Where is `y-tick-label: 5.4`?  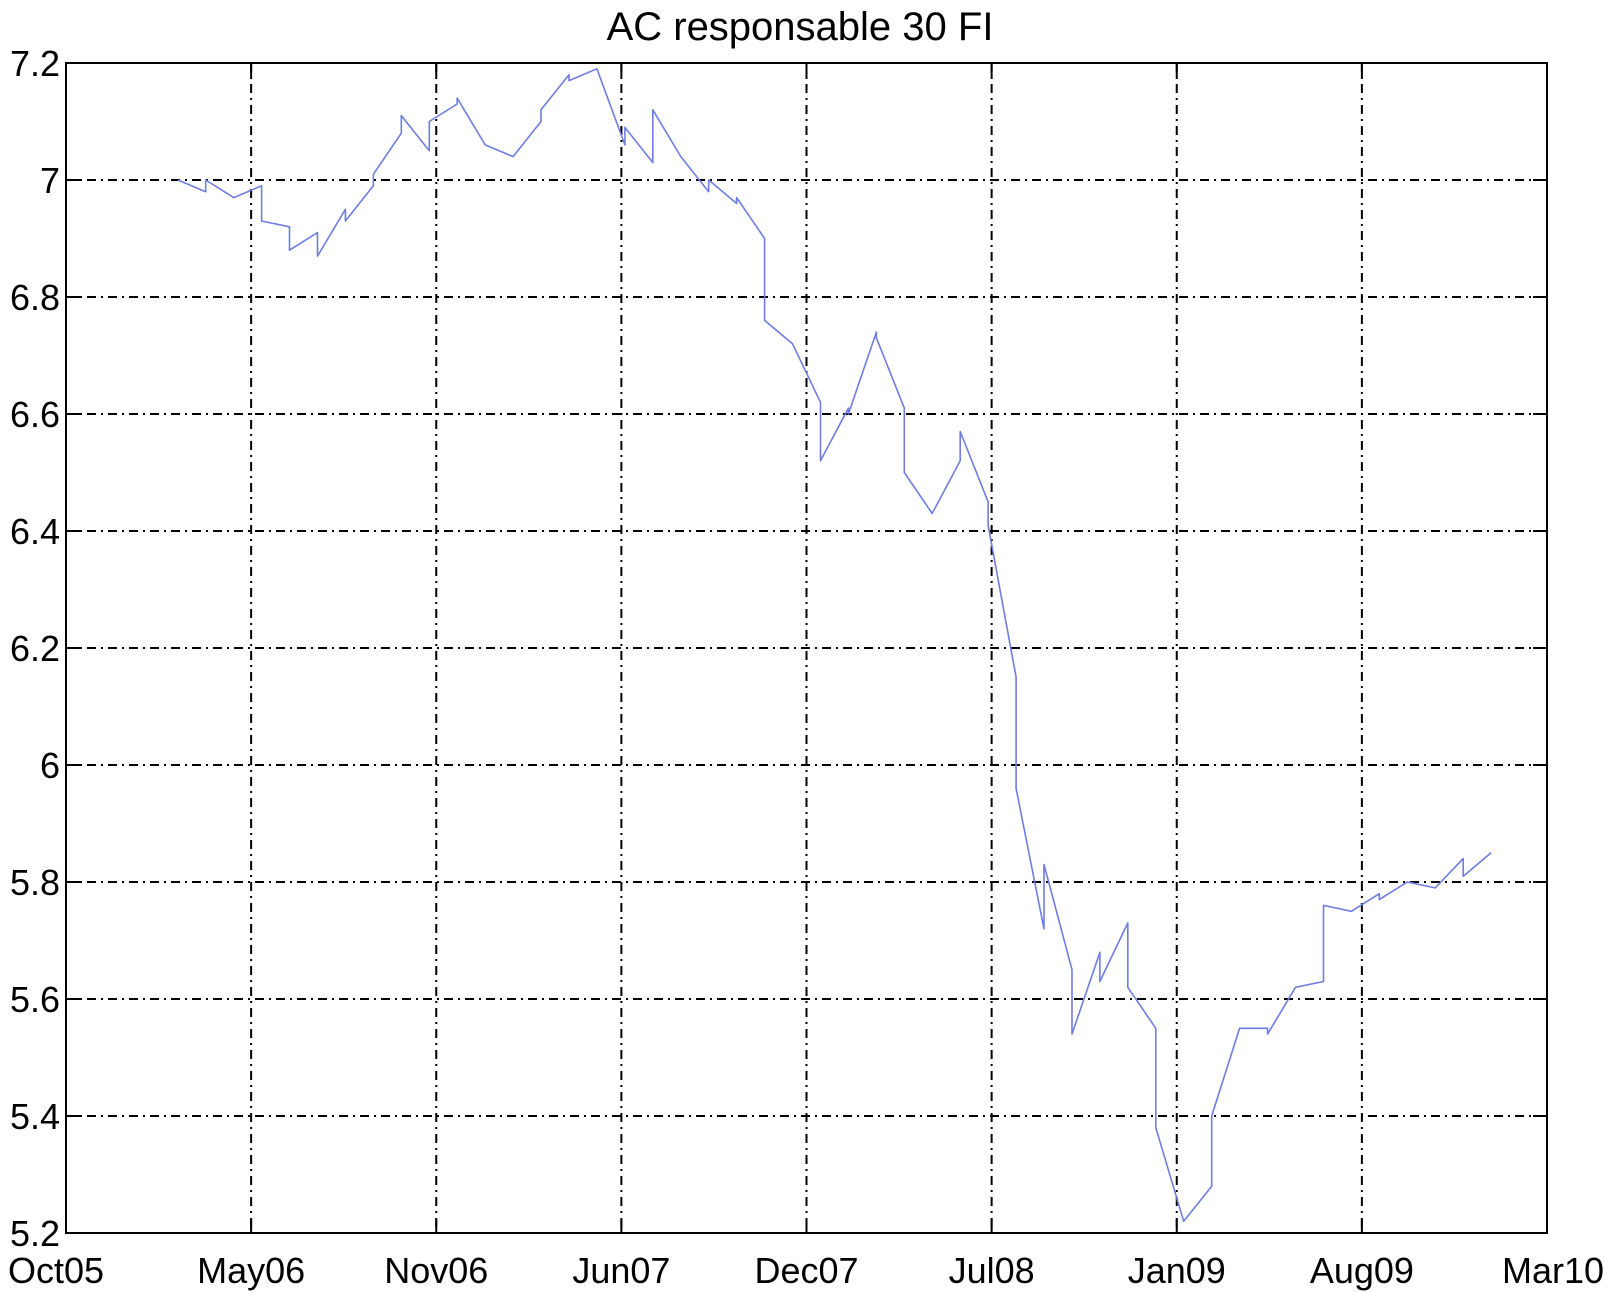
y-tick-label: 5.4 is located at coordinates (35, 1116).